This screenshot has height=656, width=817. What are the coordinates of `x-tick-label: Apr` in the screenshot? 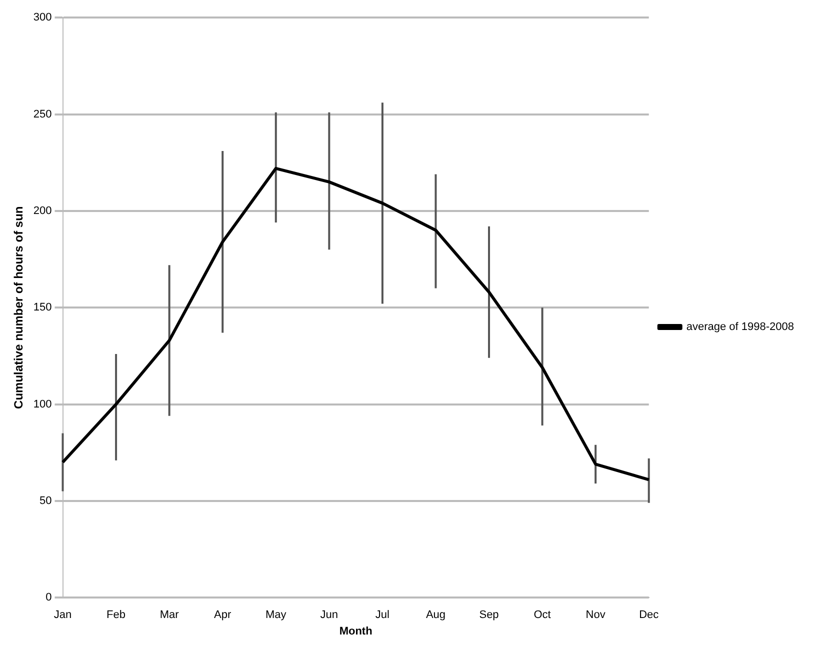 It's located at (223, 615).